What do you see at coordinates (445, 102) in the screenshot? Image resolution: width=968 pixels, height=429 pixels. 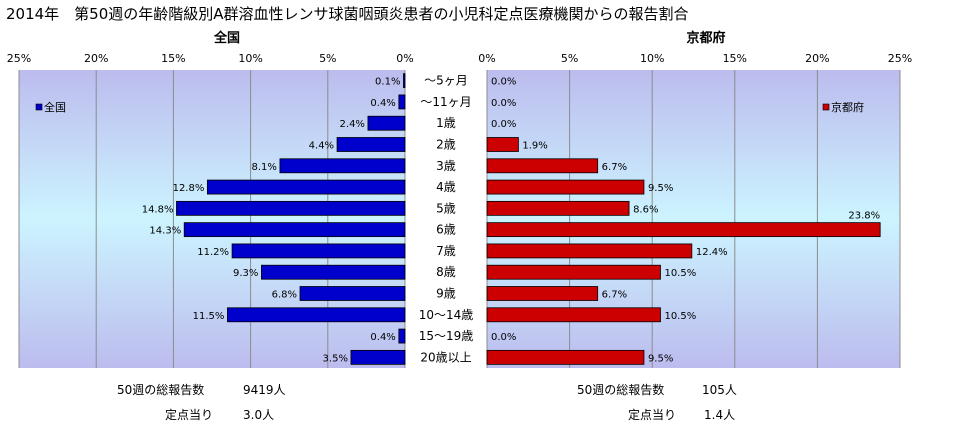 I see `category-label: ～11ヶ月` at bounding box center [445, 102].